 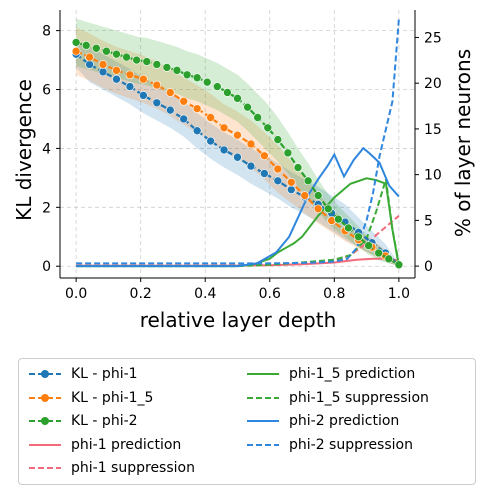 What do you see at coordinates (238, 320) in the screenshot?
I see `x-axis-label: relative layer depth` at bounding box center [238, 320].